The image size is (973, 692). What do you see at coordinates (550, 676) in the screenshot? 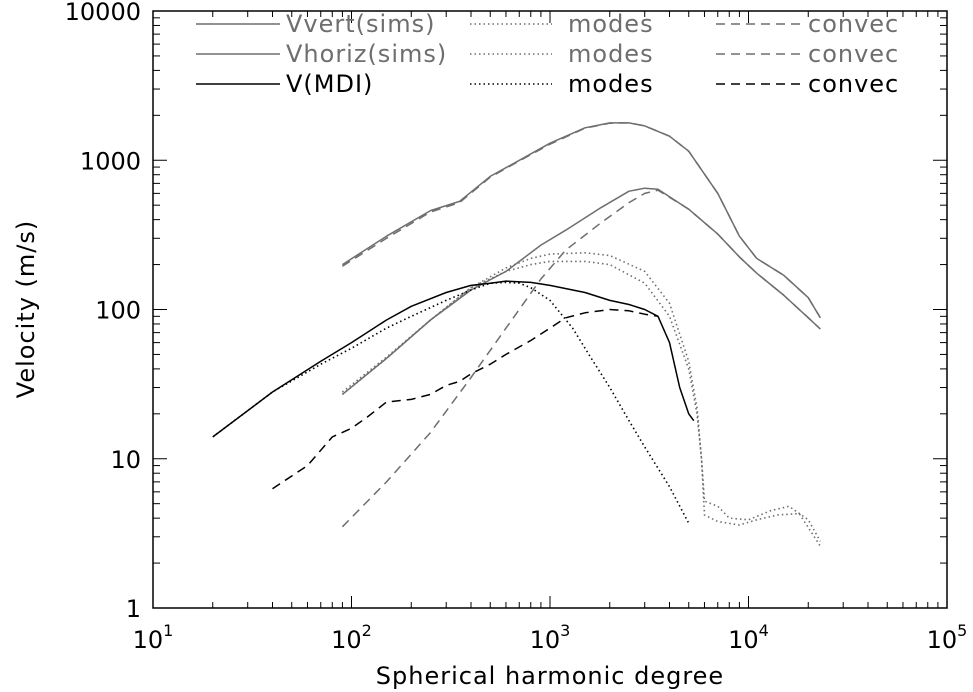
I see `x-axis-label: Spherical harmonic degree` at bounding box center [550, 676].